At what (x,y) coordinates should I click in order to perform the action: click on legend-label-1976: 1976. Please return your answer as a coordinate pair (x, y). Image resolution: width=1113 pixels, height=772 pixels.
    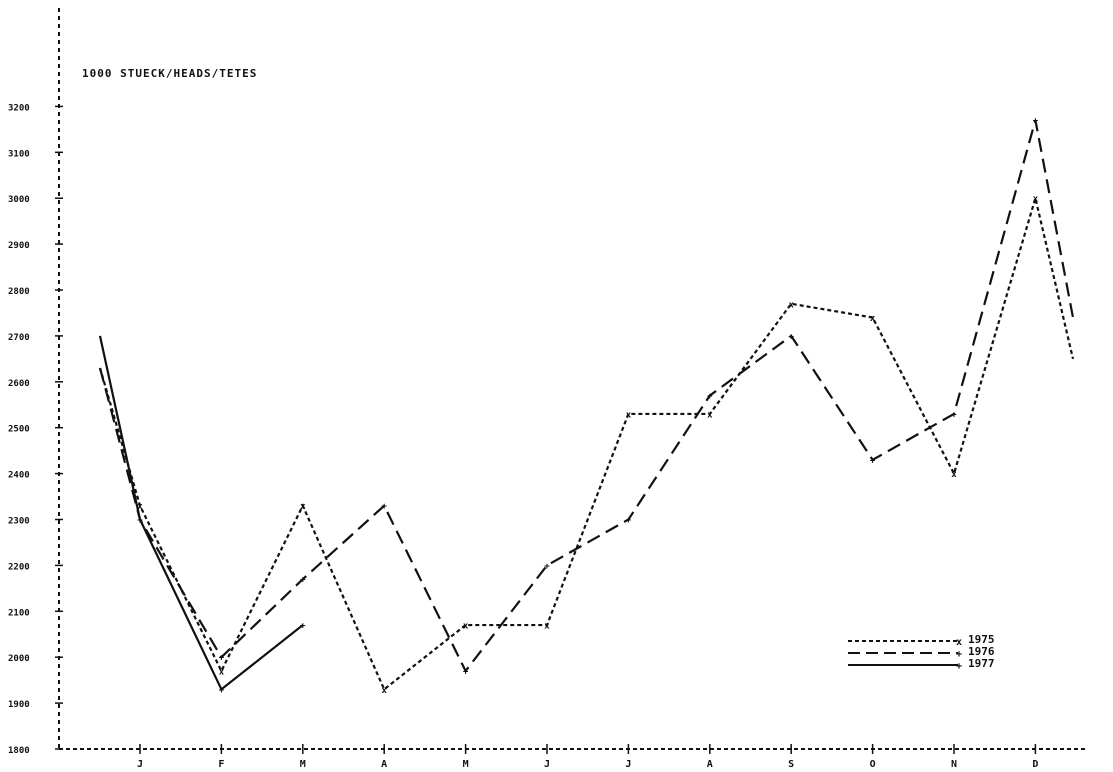
    Looking at the image, I should click on (981, 651).